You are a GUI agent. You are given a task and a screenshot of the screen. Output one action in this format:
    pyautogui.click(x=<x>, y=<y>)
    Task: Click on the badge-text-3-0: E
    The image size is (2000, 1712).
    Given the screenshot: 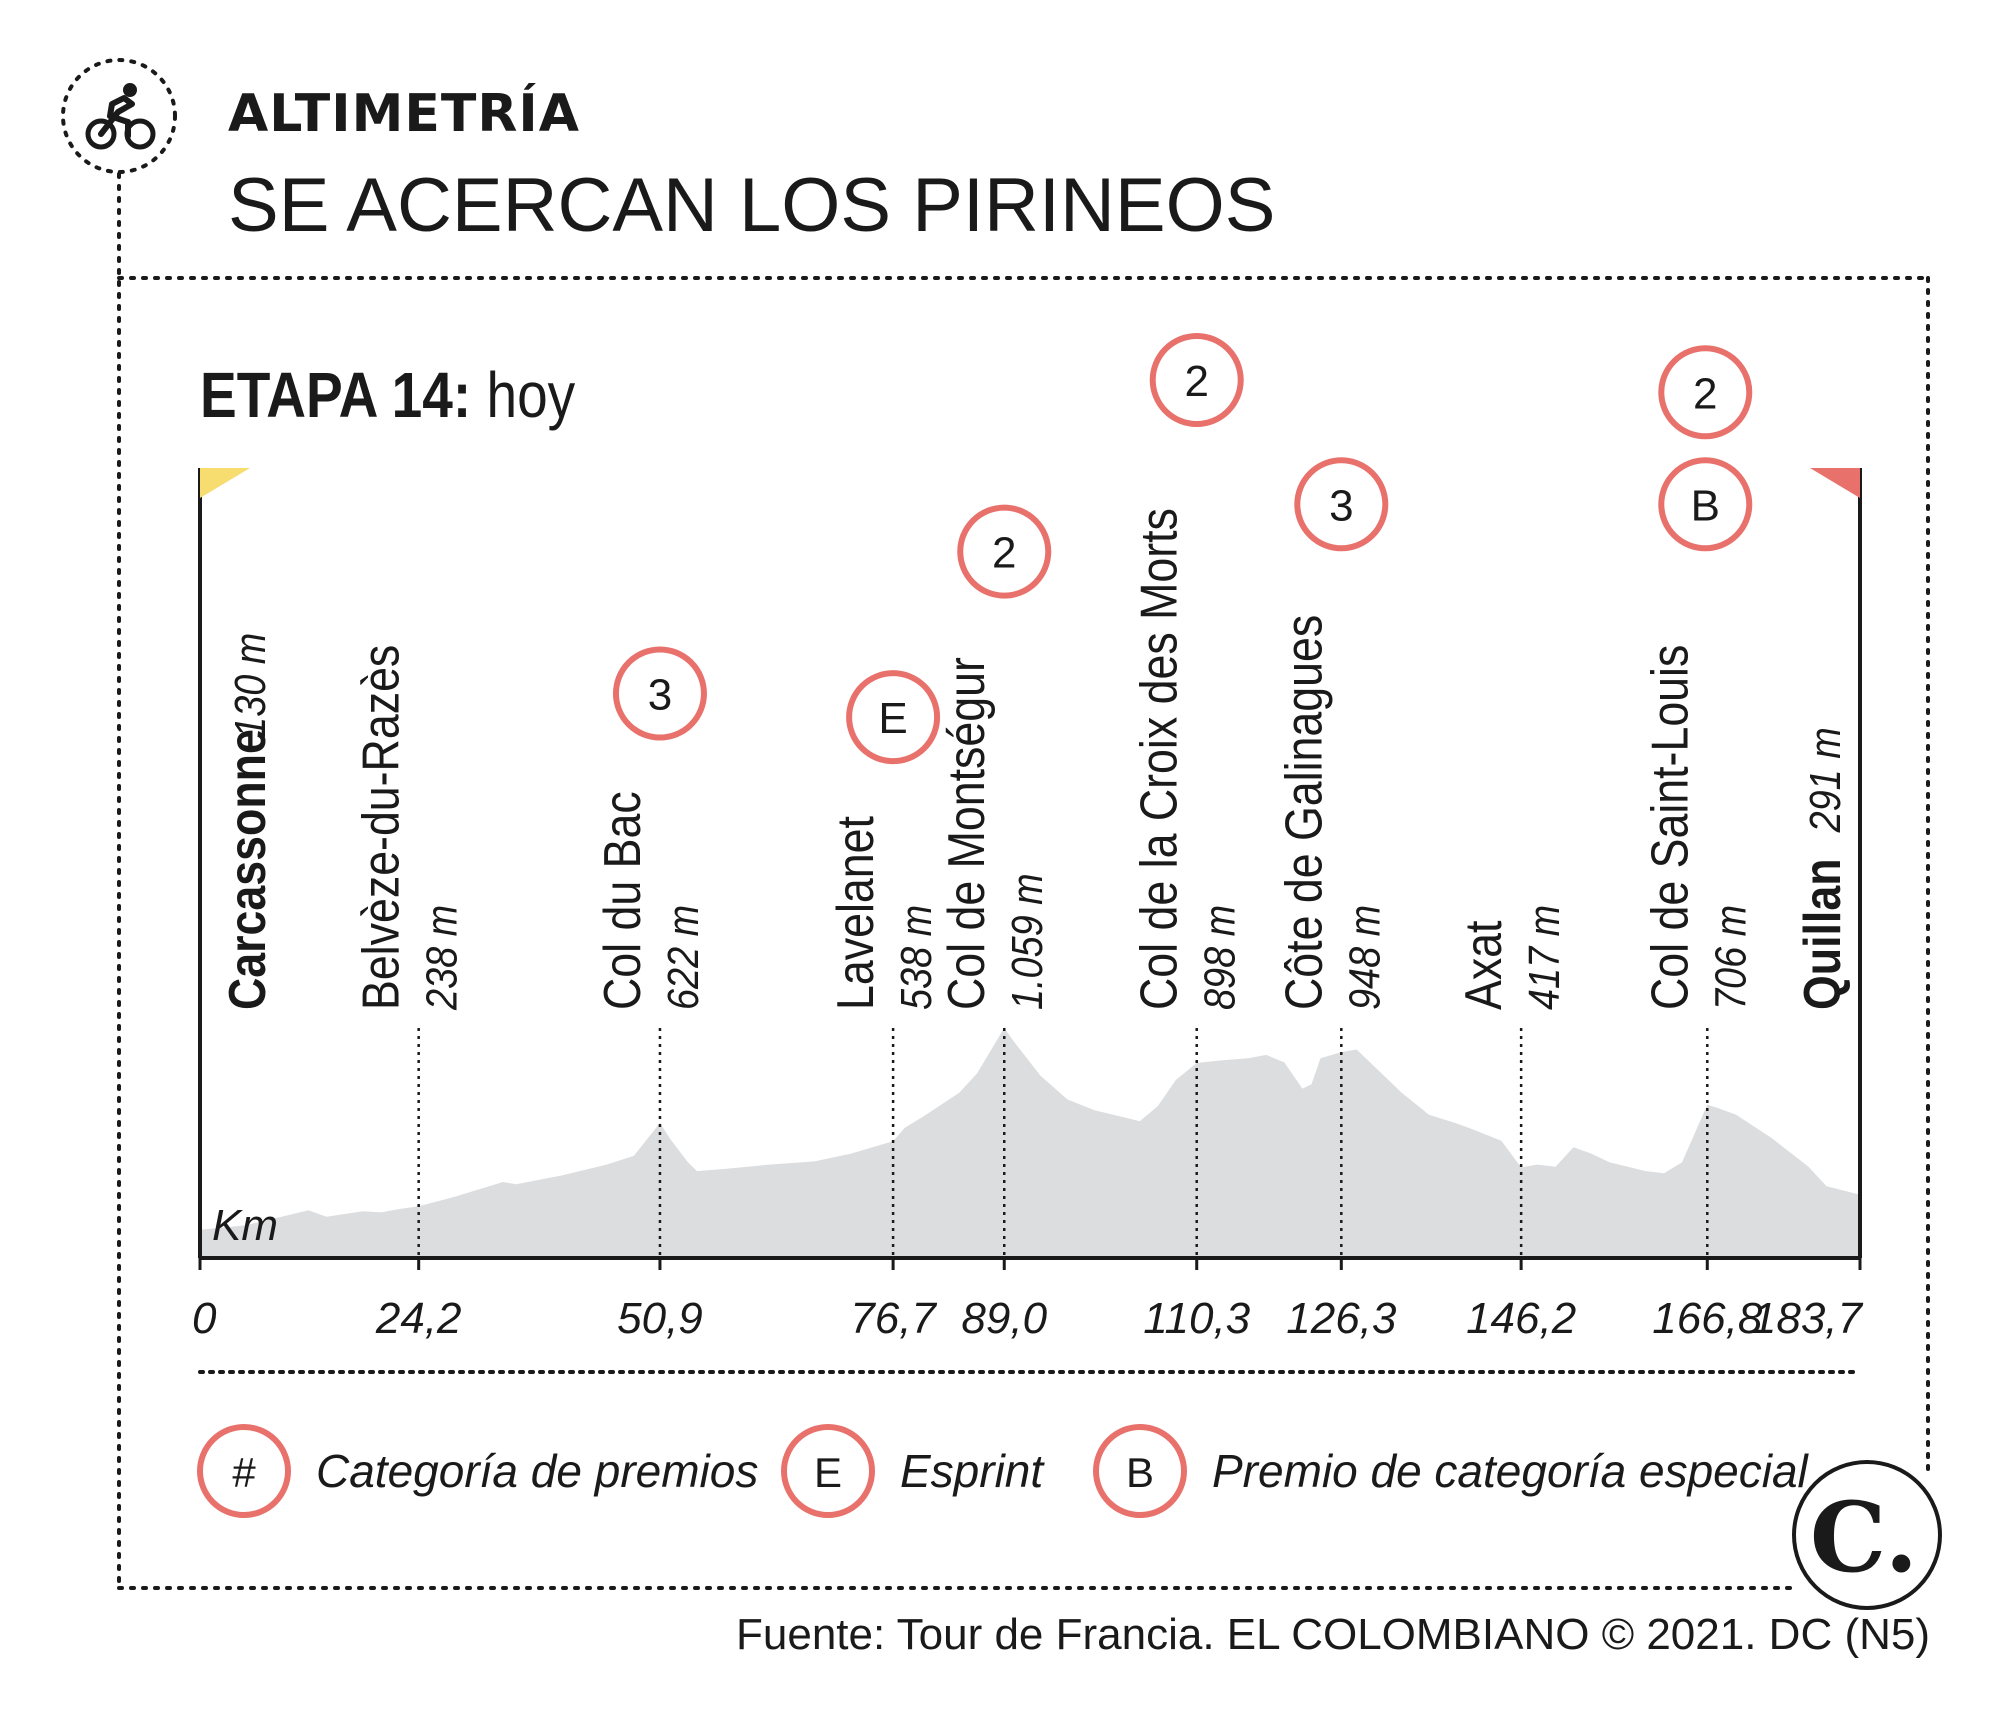 What is the action you would take?
    pyautogui.click(x=892, y=718)
    